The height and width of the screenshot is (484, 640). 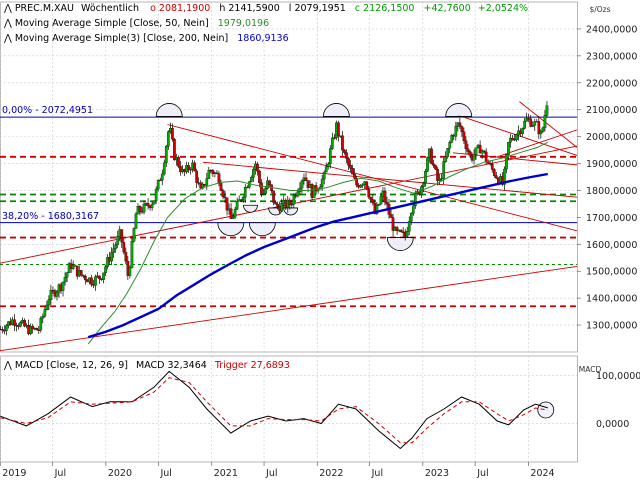 What do you see at coordinates (546, 410) in the screenshot?
I see `macd-circle-marker` at bounding box center [546, 410].